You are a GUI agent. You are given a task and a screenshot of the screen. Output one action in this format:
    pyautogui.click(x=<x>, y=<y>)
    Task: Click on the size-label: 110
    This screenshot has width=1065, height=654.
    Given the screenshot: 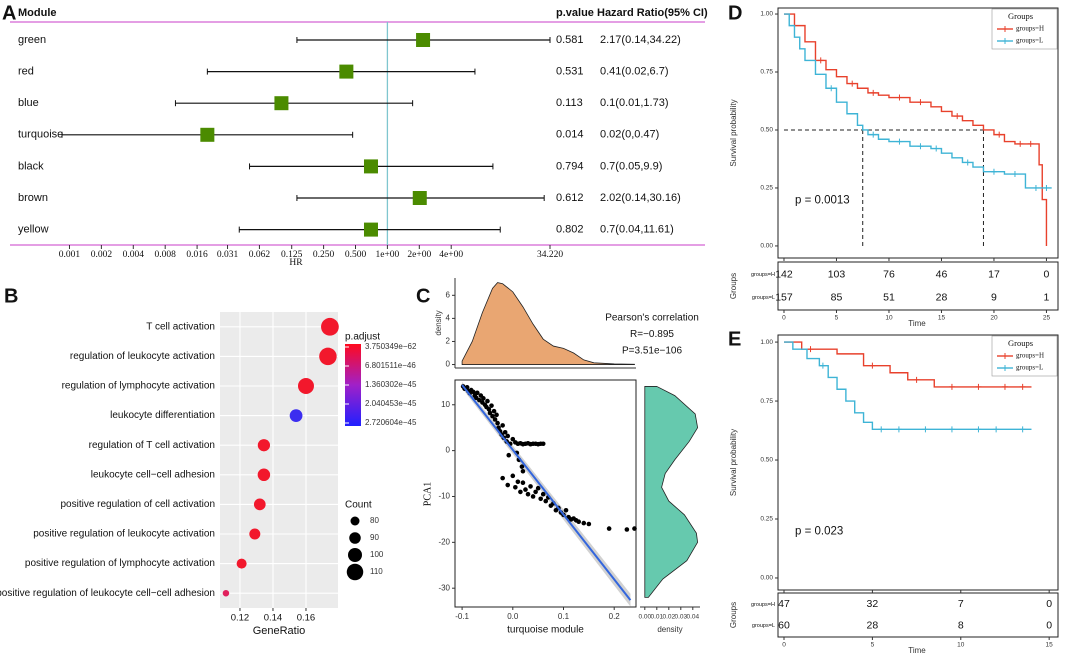 What is the action you would take?
    pyautogui.click(x=376, y=571)
    